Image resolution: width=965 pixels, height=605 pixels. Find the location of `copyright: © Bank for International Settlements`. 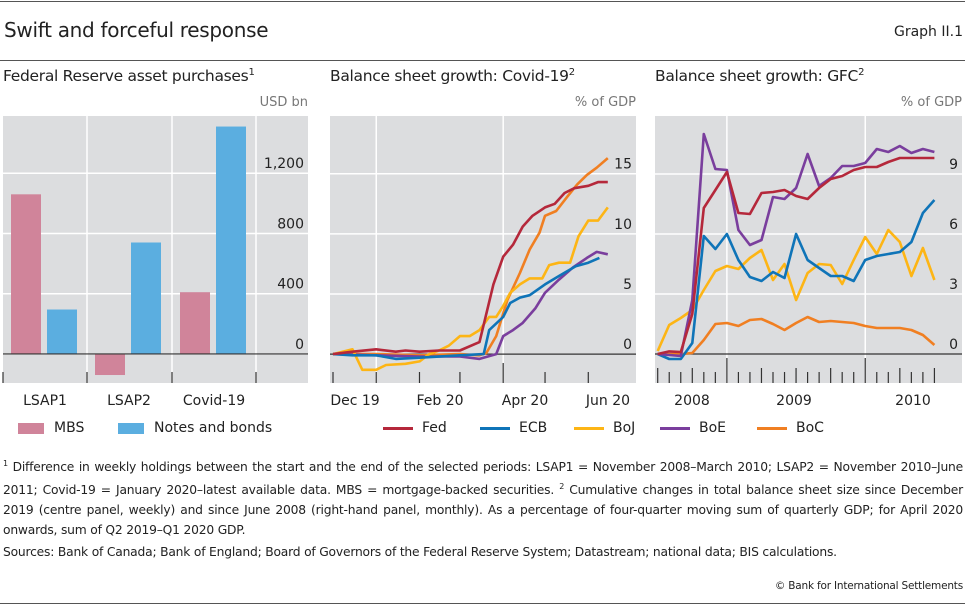

copyright: © Bank for International Settlements is located at coordinates (868, 586).